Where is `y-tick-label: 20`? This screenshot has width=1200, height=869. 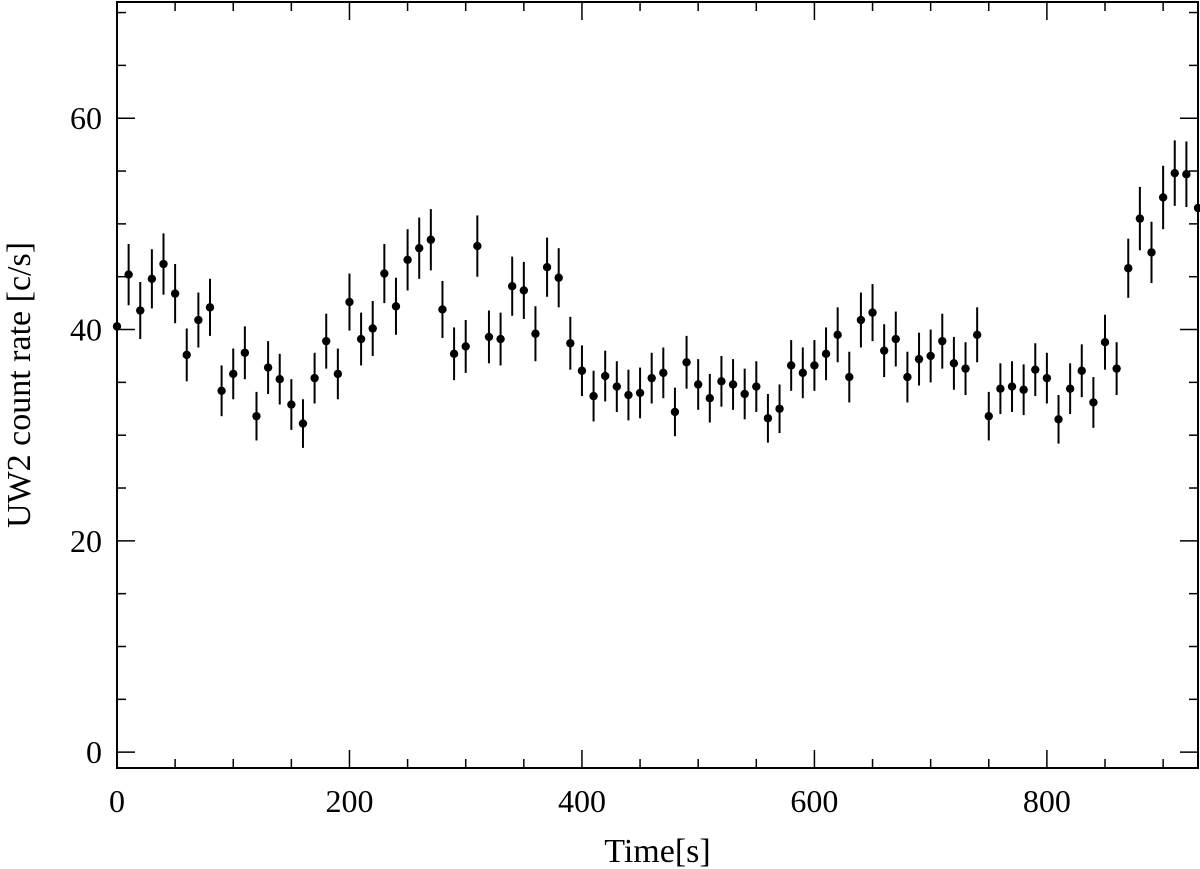 y-tick-label: 20 is located at coordinates (86, 541).